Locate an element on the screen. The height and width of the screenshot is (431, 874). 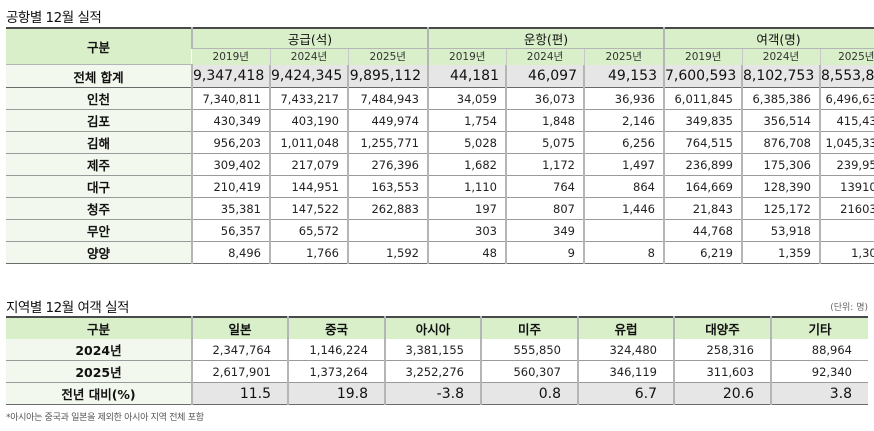
header-region: 일본 is located at coordinates (239, 328).